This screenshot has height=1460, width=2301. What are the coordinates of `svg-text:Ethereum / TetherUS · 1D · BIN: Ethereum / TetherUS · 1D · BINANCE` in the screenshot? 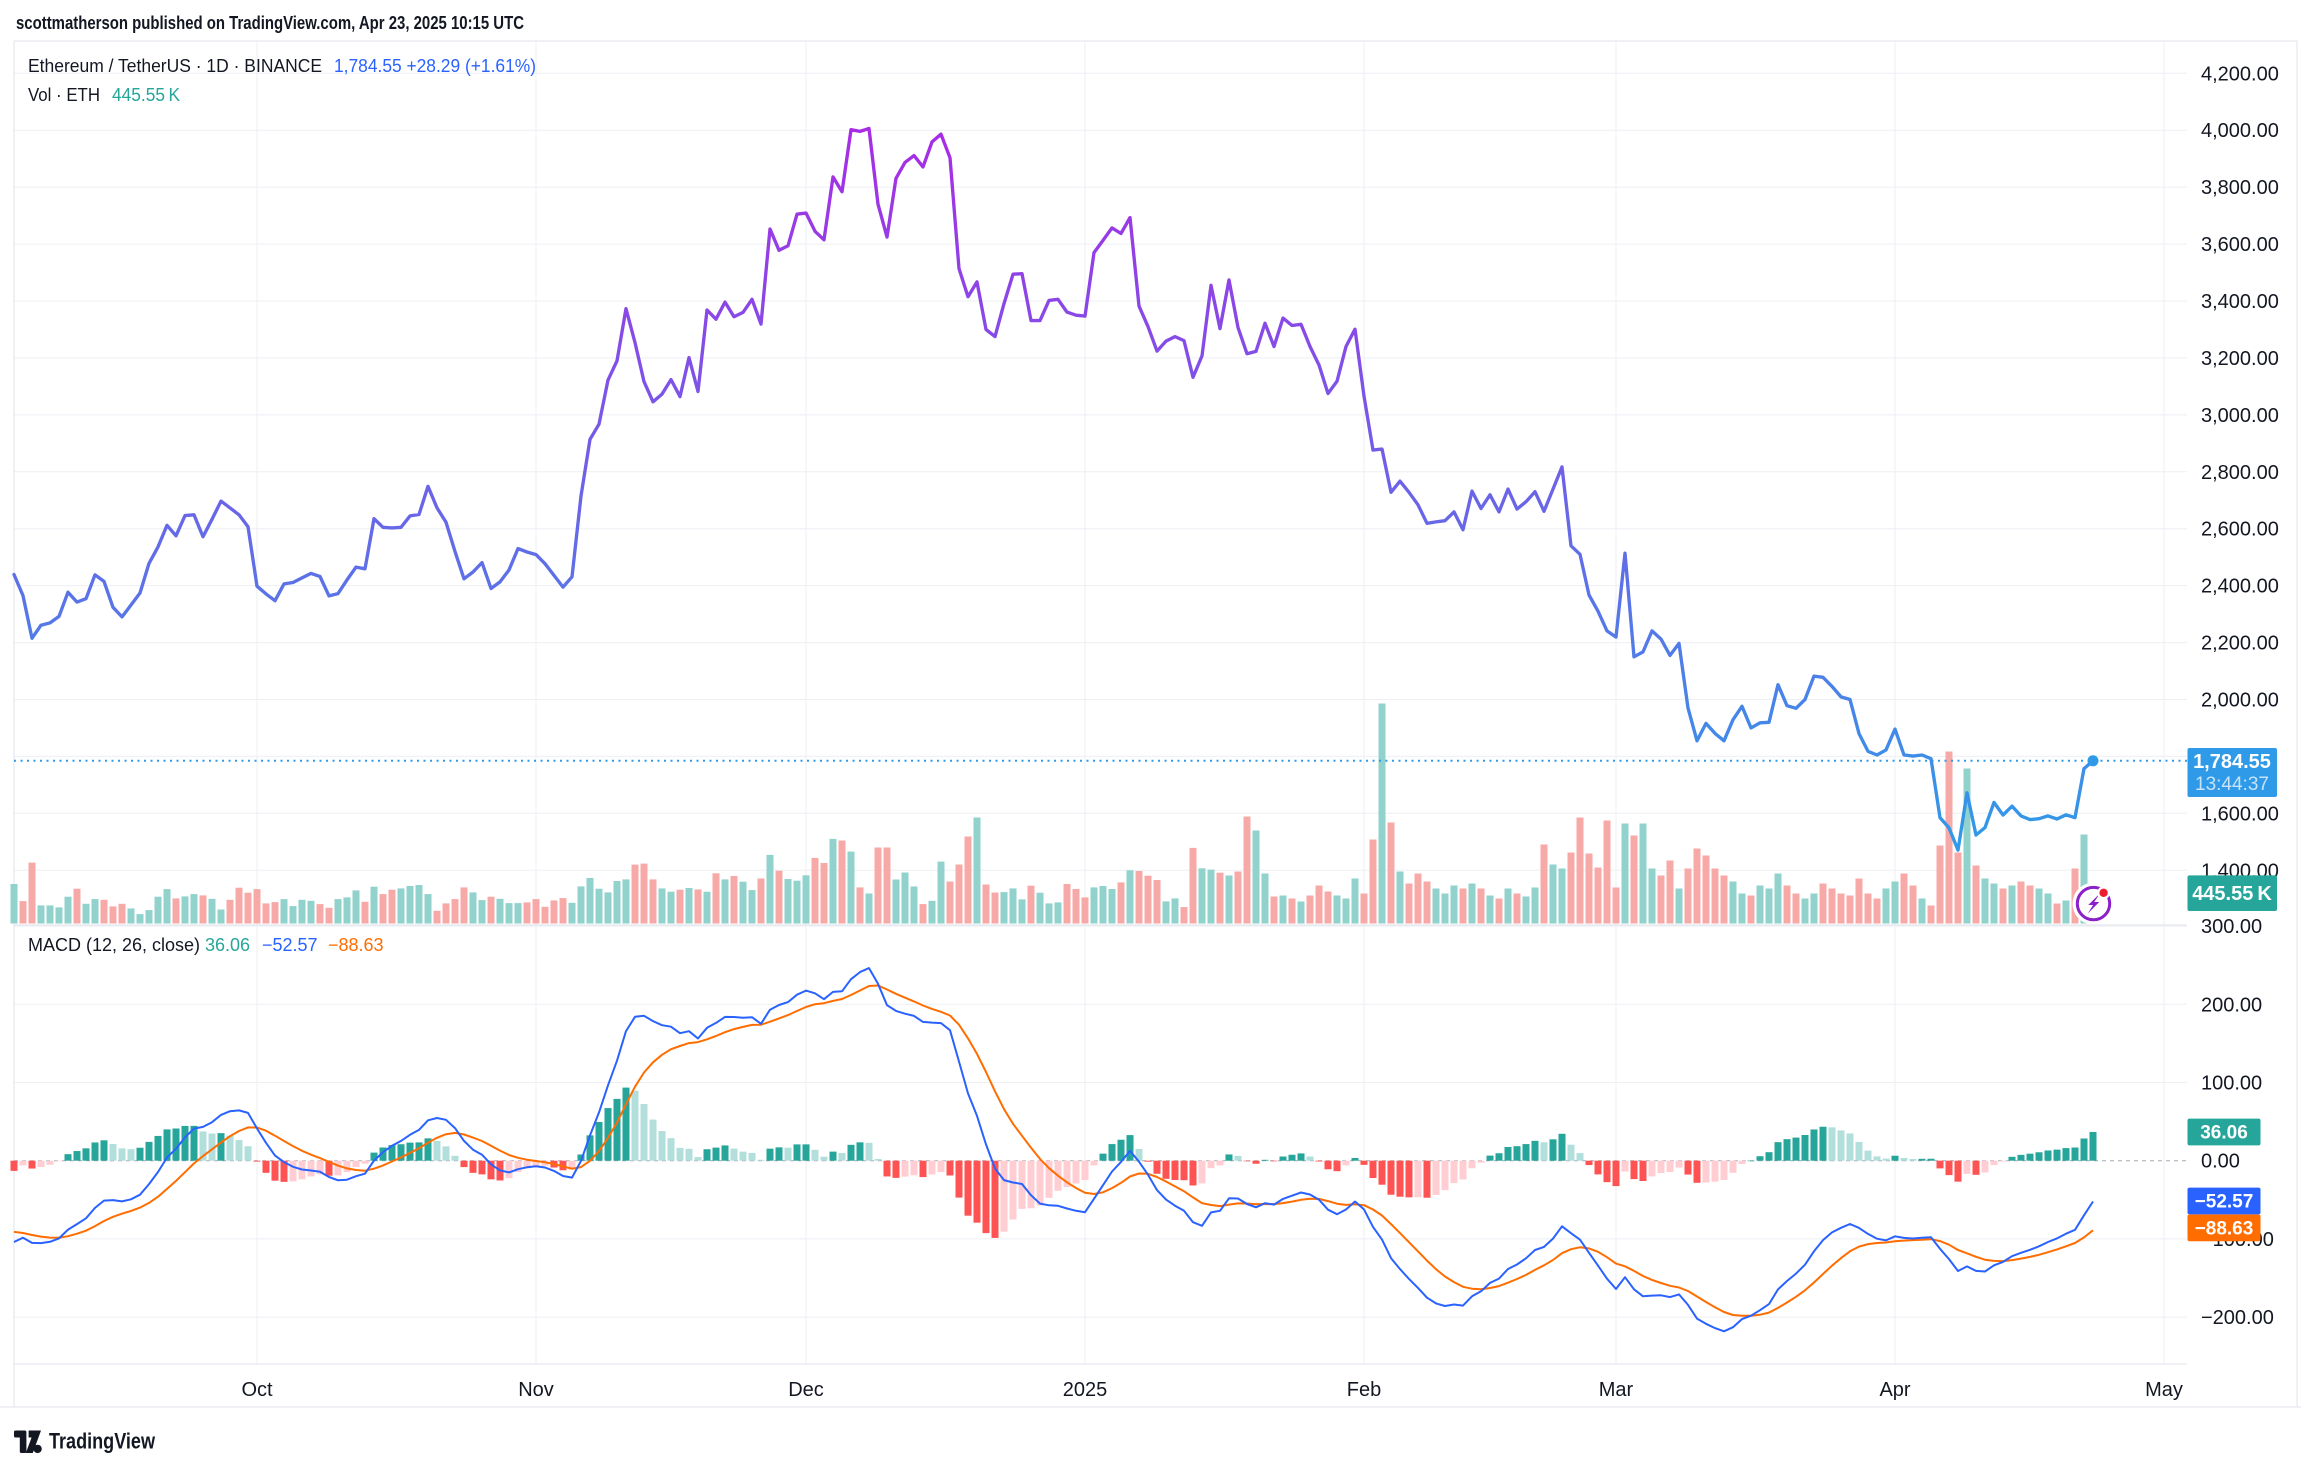 It's located at (175, 66).